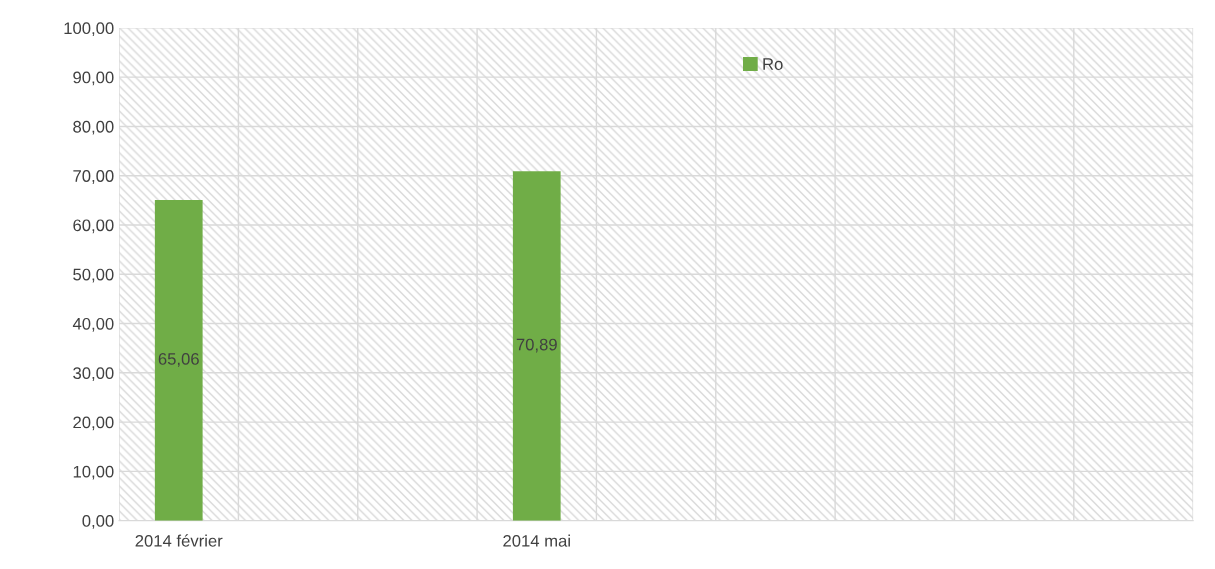 Image resolution: width=1215 pixels, height=569 pixels. I want to click on y-tick-label: 0,00, so click(98, 522).